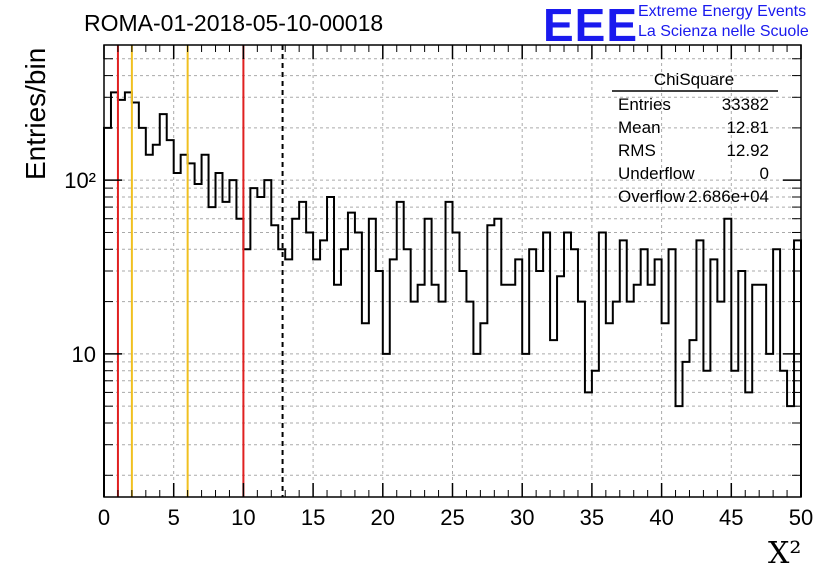 This screenshot has height=572, width=836. What do you see at coordinates (656, 173) in the screenshot?
I see `stats-label: Underflow` at bounding box center [656, 173].